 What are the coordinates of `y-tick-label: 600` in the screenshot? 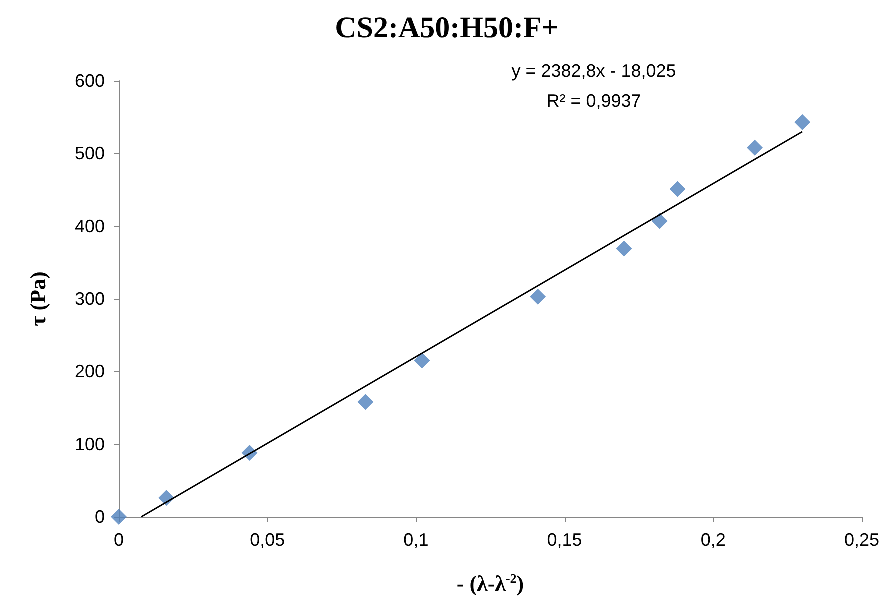 It's located at (89, 81).